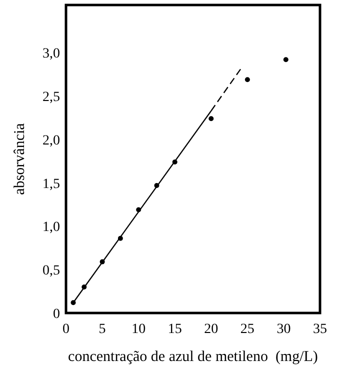 The width and height of the screenshot is (341, 367). I want to click on y-tick-label: 3,0, so click(51, 54).